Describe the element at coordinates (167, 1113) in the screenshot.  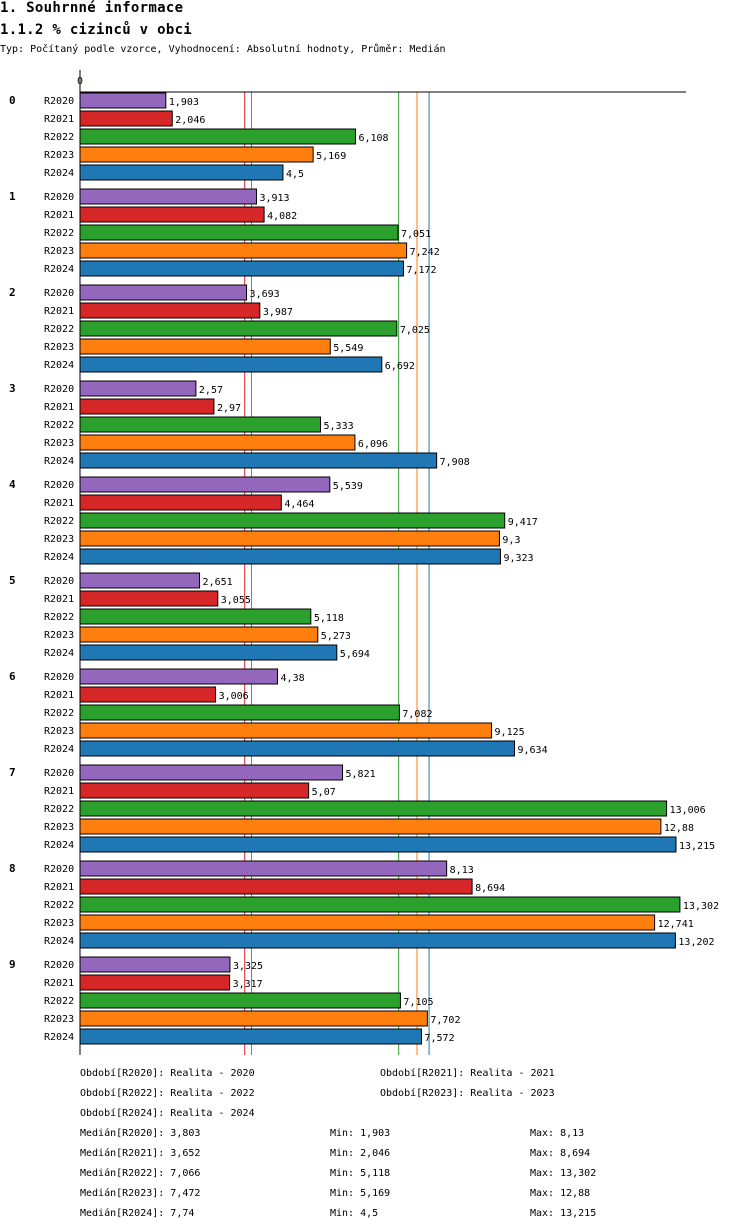
I see `legend-period-r2024: Období[R2024]: Realita - 2024` at that location.